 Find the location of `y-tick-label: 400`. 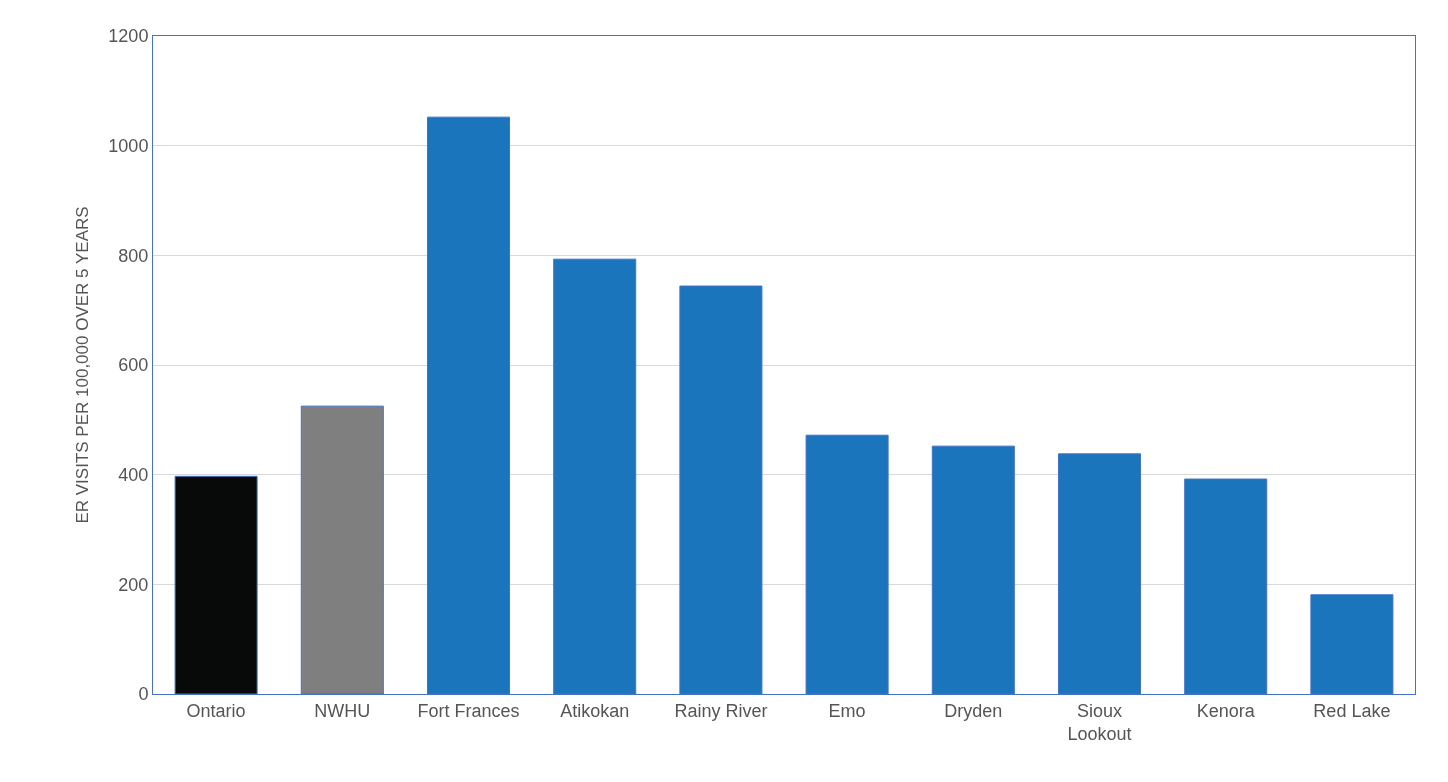

y-tick-label: 400 is located at coordinates (133, 474).